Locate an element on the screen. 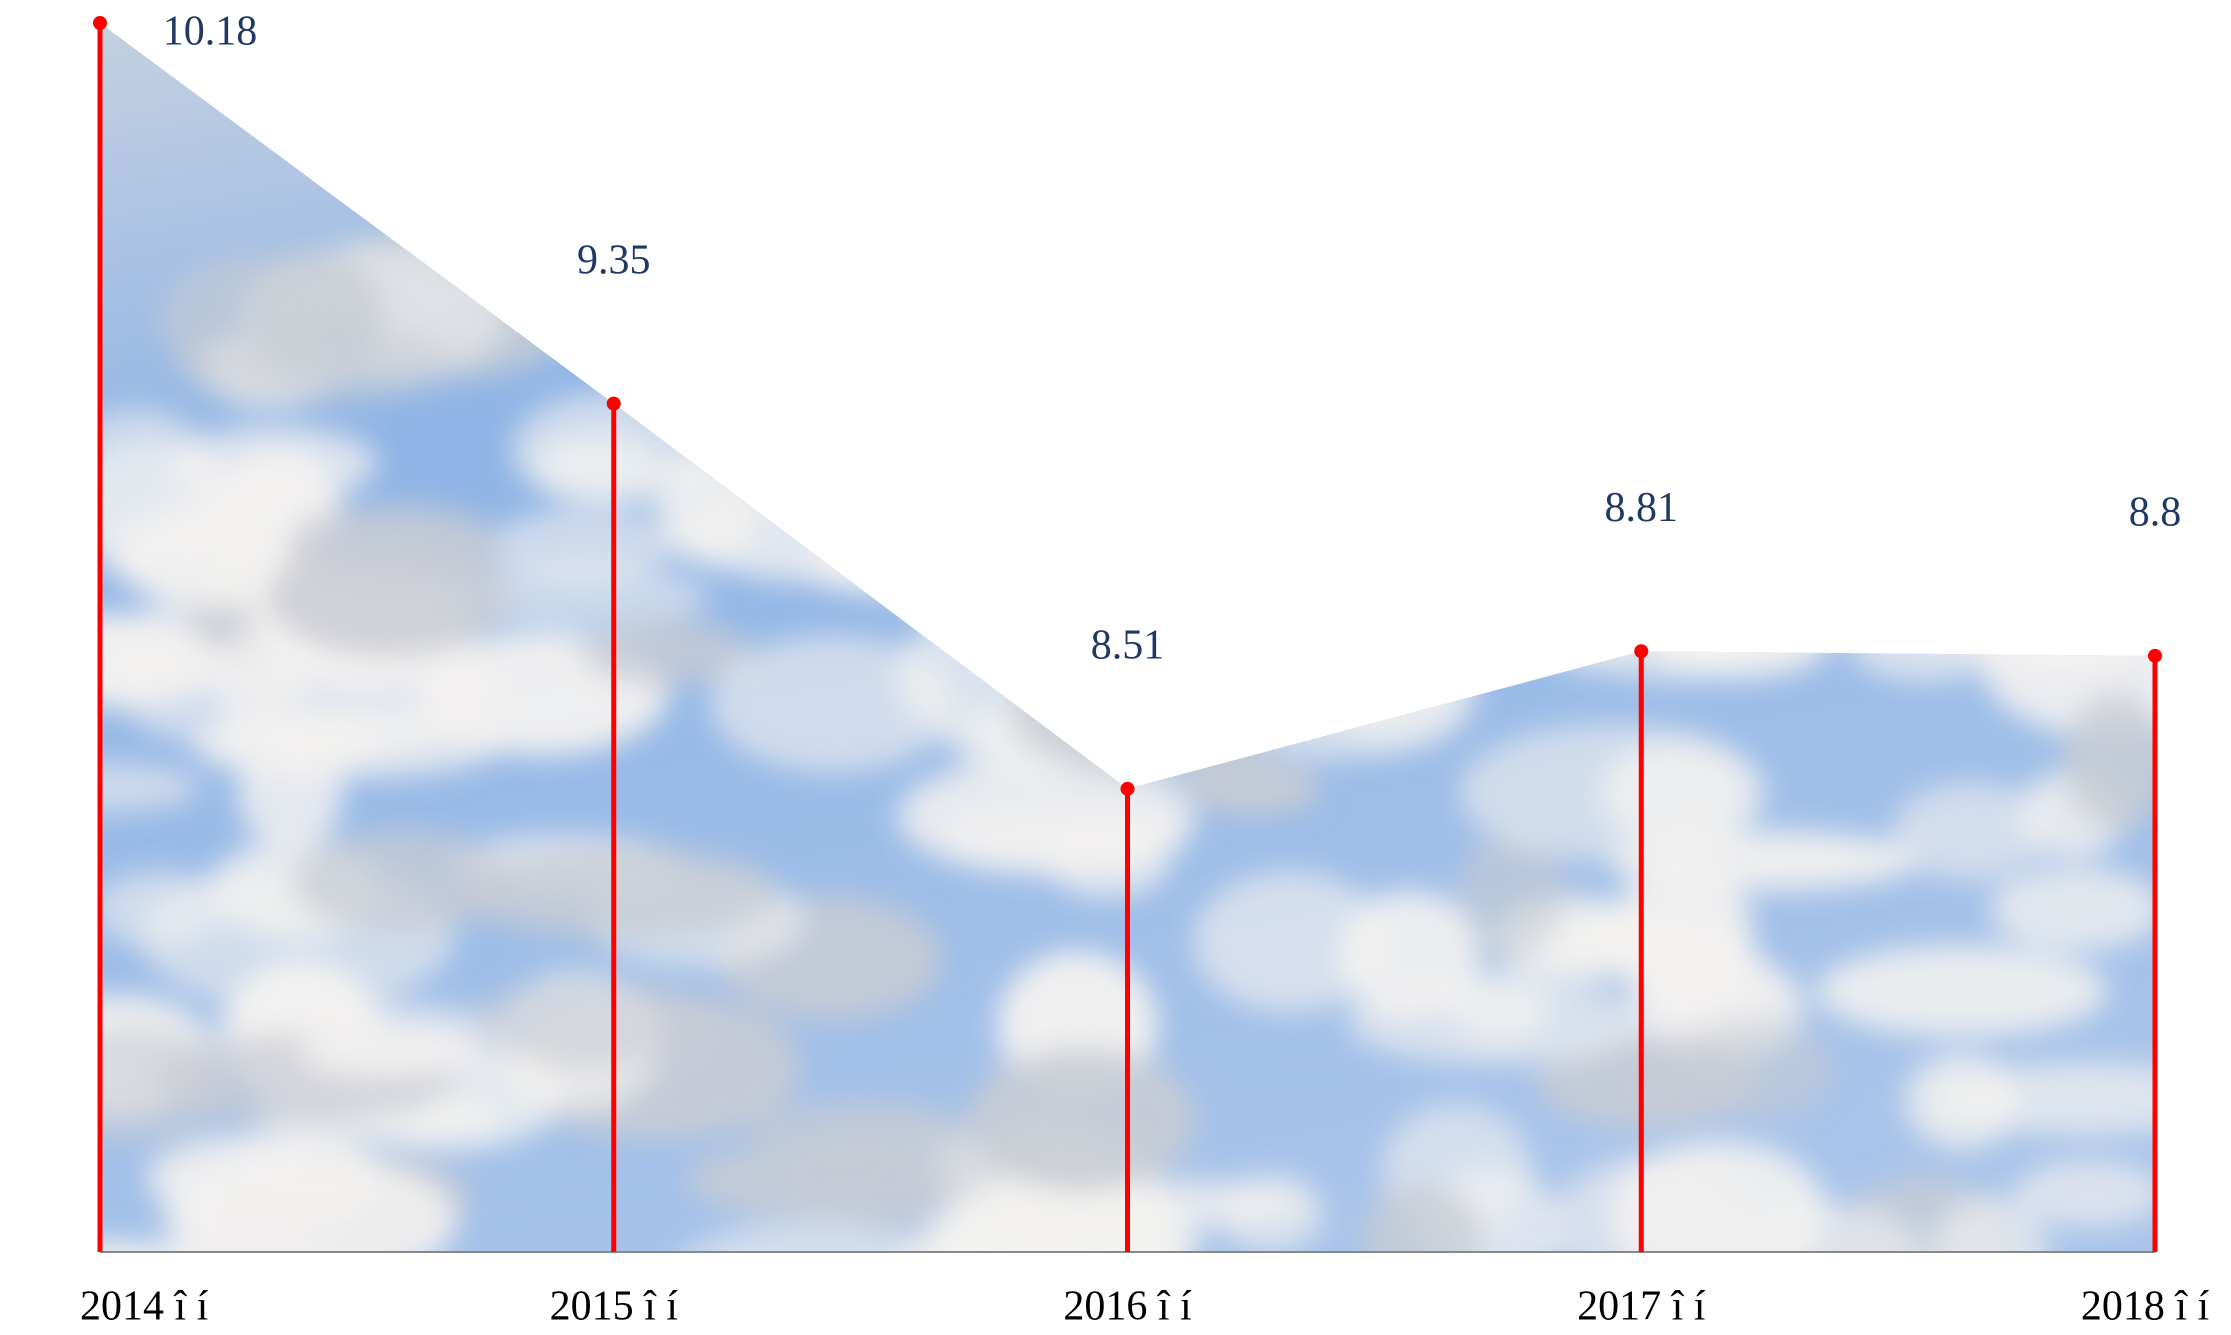  x-tick-label: 2017 î í is located at coordinates (1641, 1307).